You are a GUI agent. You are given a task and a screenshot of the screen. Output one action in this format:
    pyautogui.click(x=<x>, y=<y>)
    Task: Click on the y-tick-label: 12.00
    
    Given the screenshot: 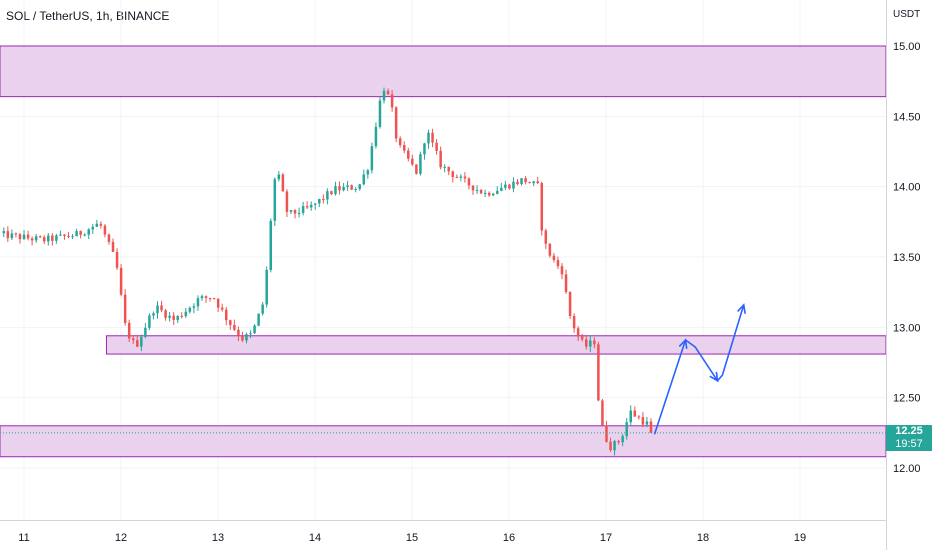 What is the action you would take?
    pyautogui.click(x=907, y=469)
    